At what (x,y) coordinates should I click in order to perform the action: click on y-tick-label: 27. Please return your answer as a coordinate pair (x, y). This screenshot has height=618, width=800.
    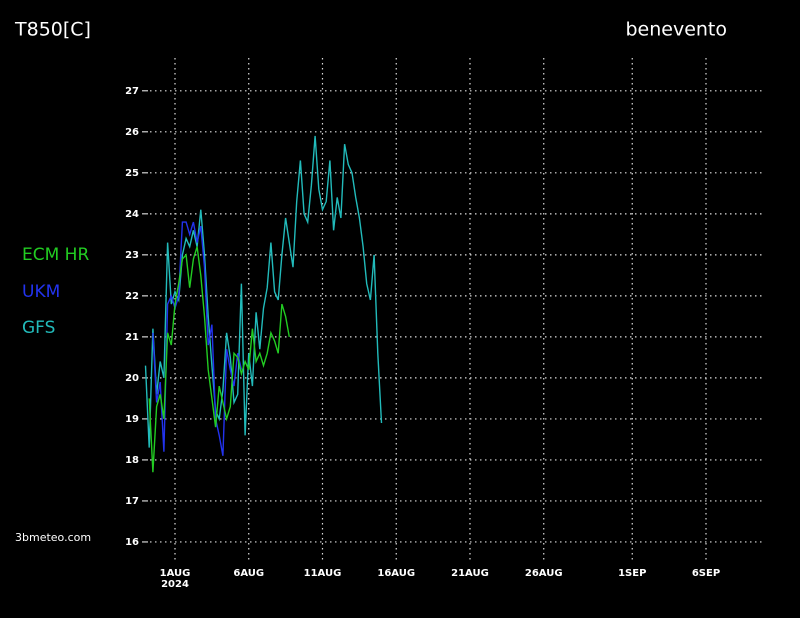
    Looking at the image, I should click on (132, 91).